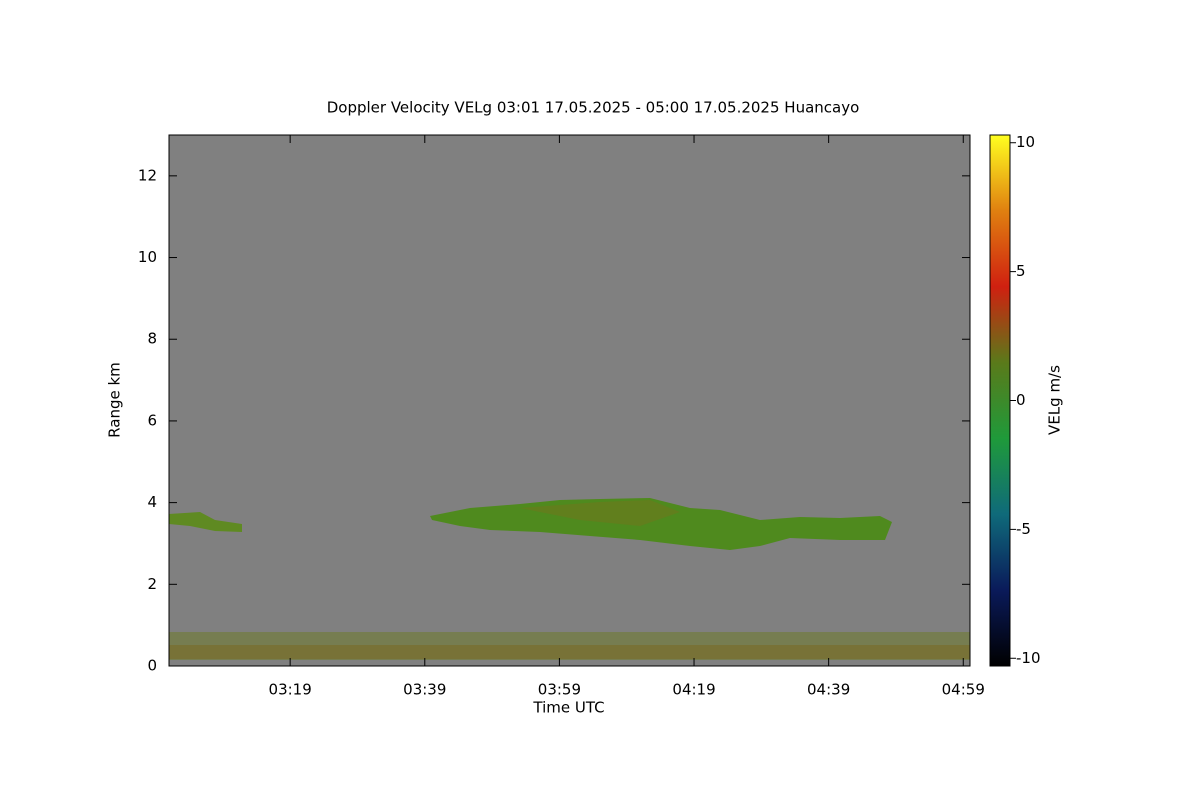  Describe the element at coordinates (152, 666) in the screenshot. I see `y-tick-label: 0` at that location.